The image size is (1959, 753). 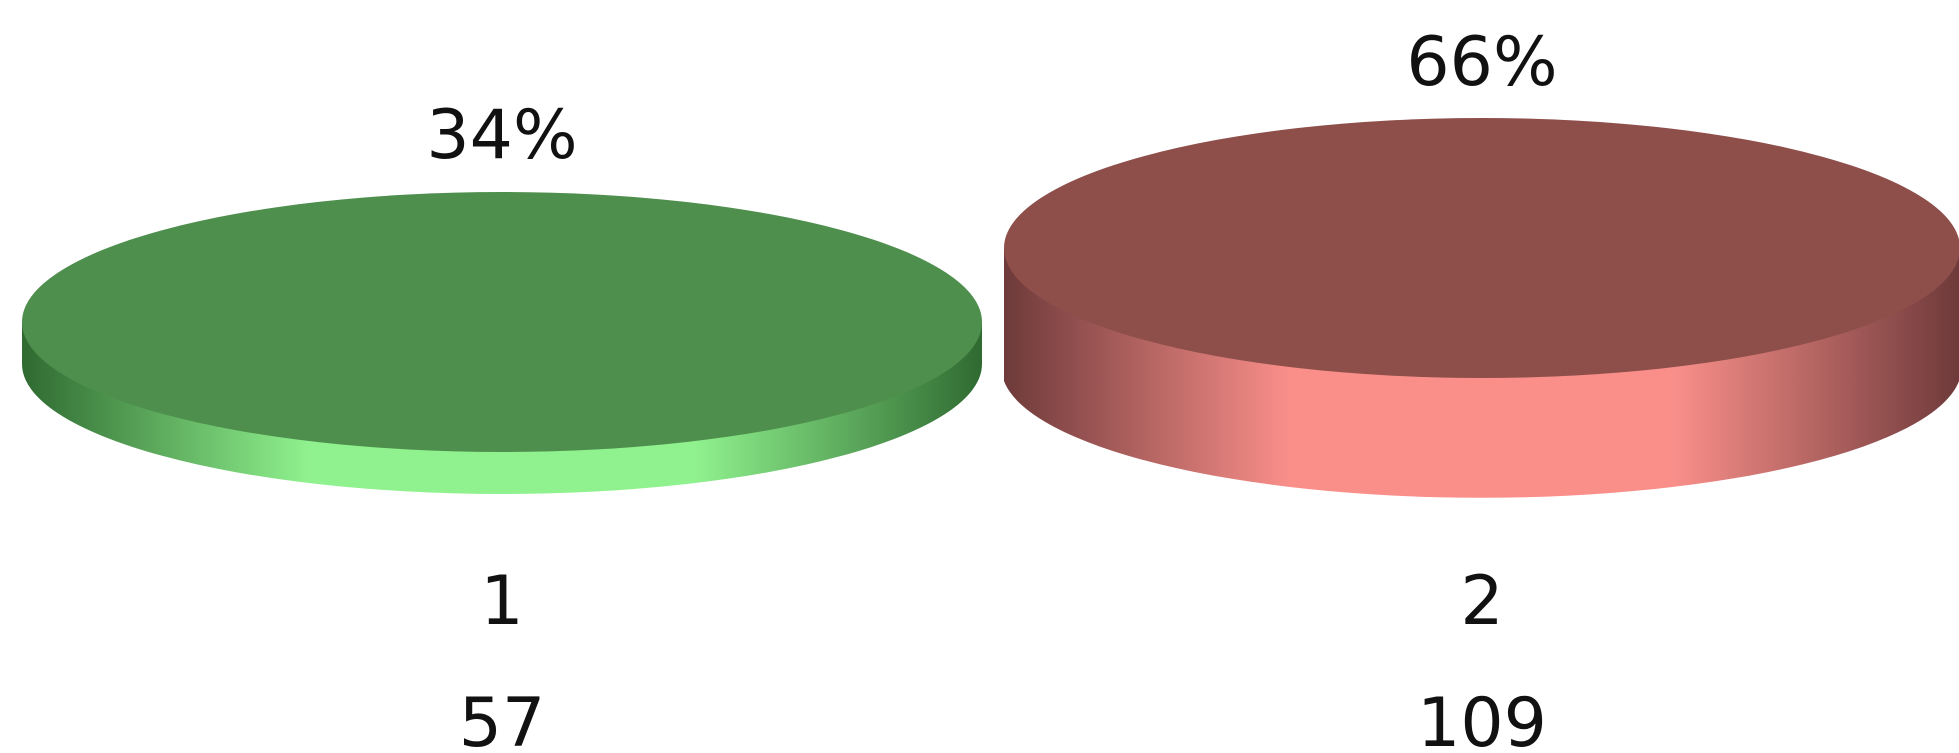 What do you see at coordinates (1481, 62) in the screenshot?
I see `percent-label-2: 66%` at bounding box center [1481, 62].